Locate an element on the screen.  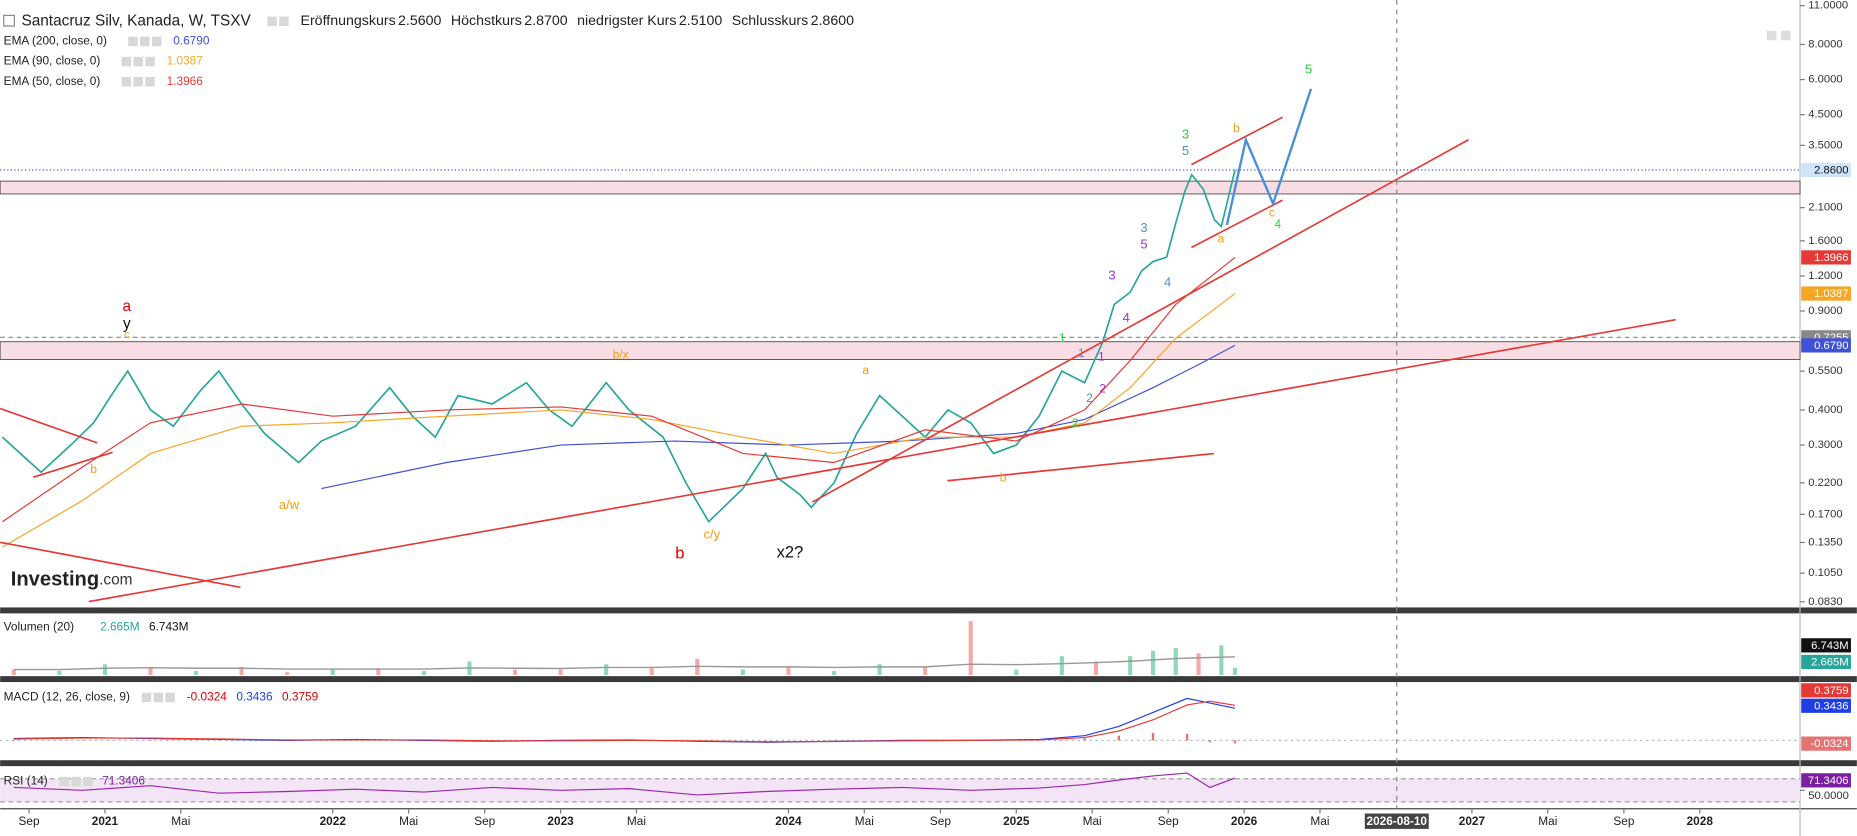
x-tick-label: 2027 is located at coordinates (1472, 821).